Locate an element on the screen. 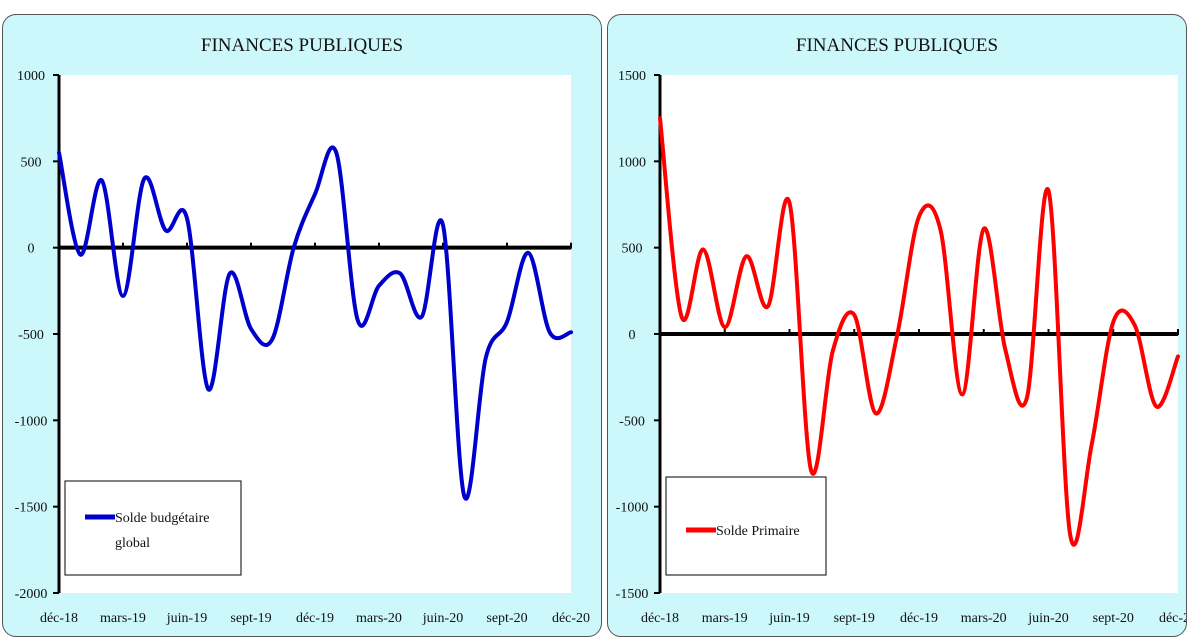  legend-label: Solde budgétaire is located at coordinates (162, 518).